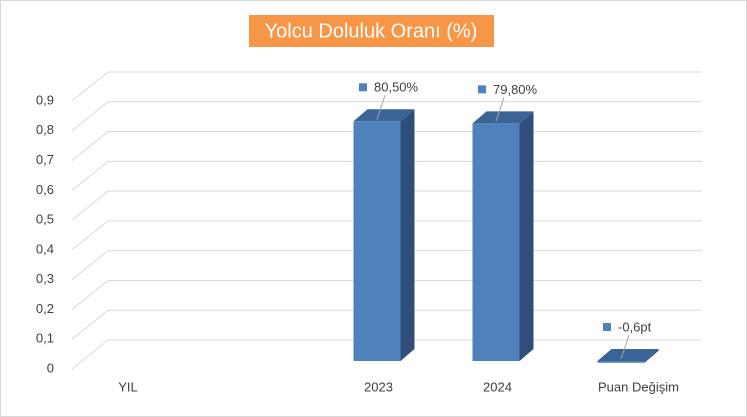 Image resolution: width=747 pixels, height=417 pixels. I want to click on chart-title: Yolcu Doluluk Oranı (%), so click(371, 31).